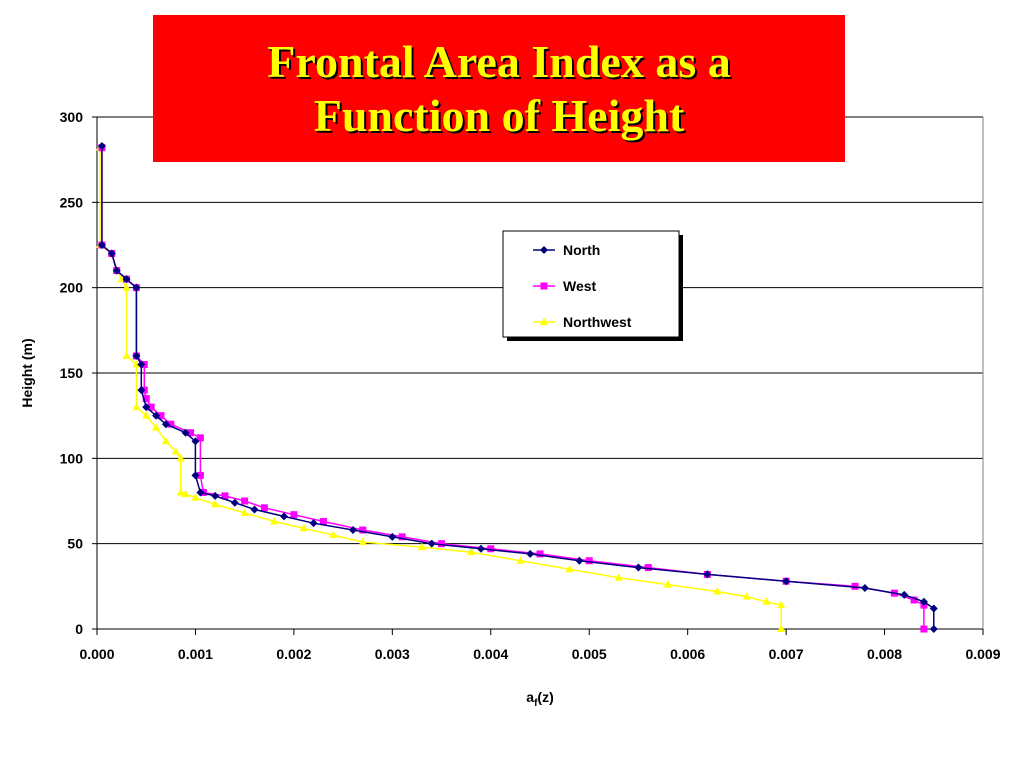 This screenshot has width=1024, height=768. I want to click on legend-label: North, so click(581, 250).